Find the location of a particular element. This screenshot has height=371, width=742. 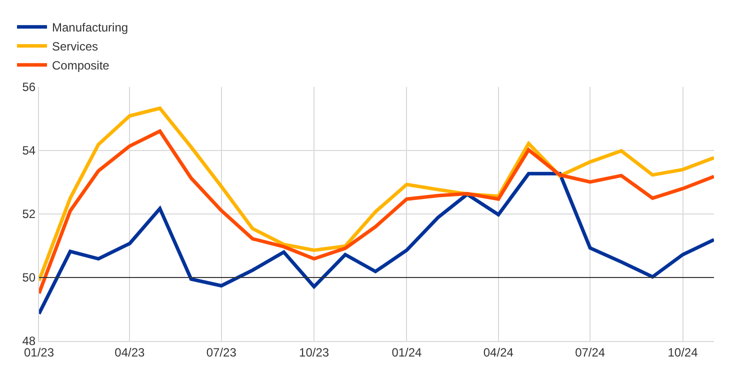

x-tick-label: 10/24 is located at coordinates (683, 352).